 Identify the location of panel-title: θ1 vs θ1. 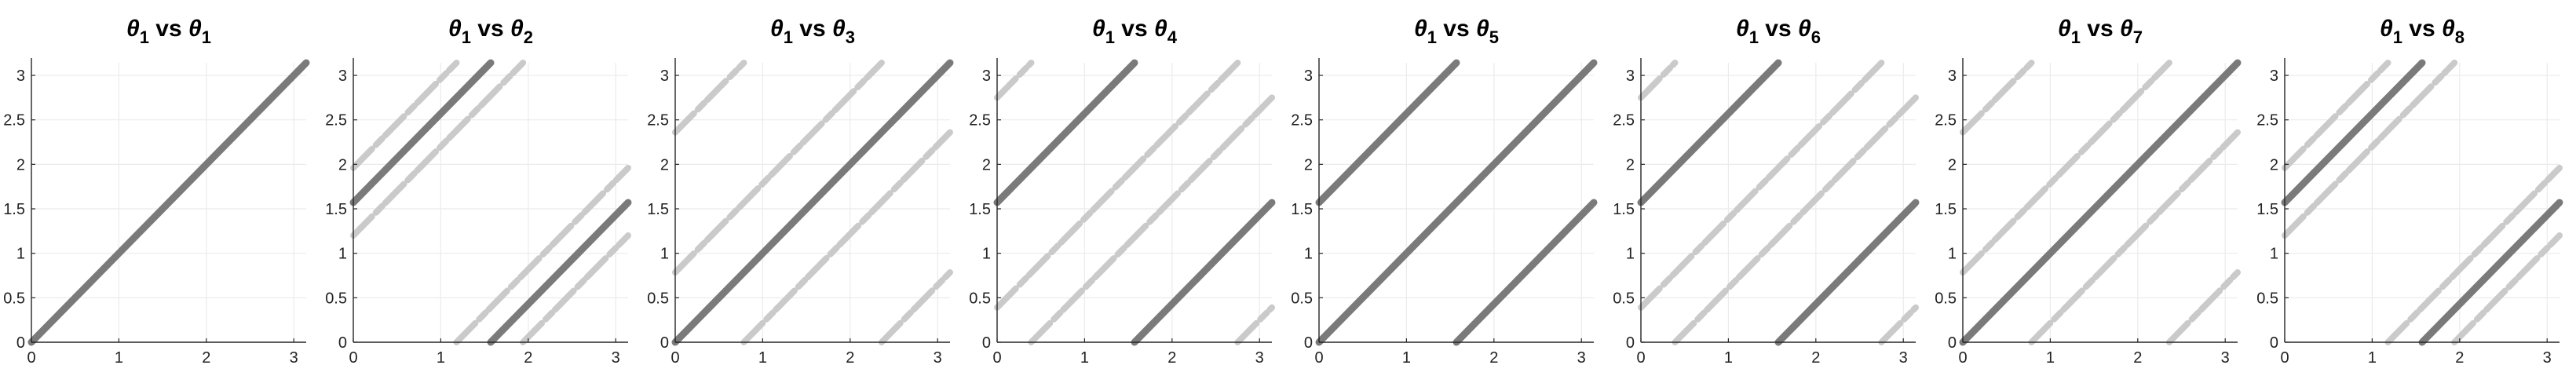
(168, 32).